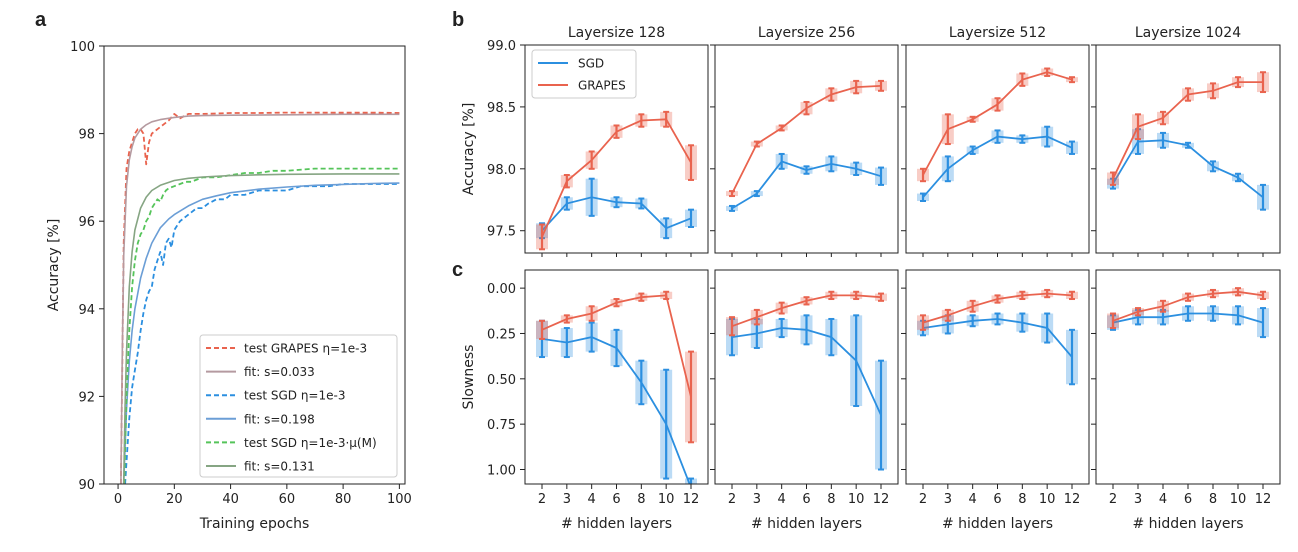 This screenshot has width=1298, height=552. Describe the element at coordinates (279, 419) in the screenshot. I see `legend-label-fit_sgd: fit: s=0.198` at that location.